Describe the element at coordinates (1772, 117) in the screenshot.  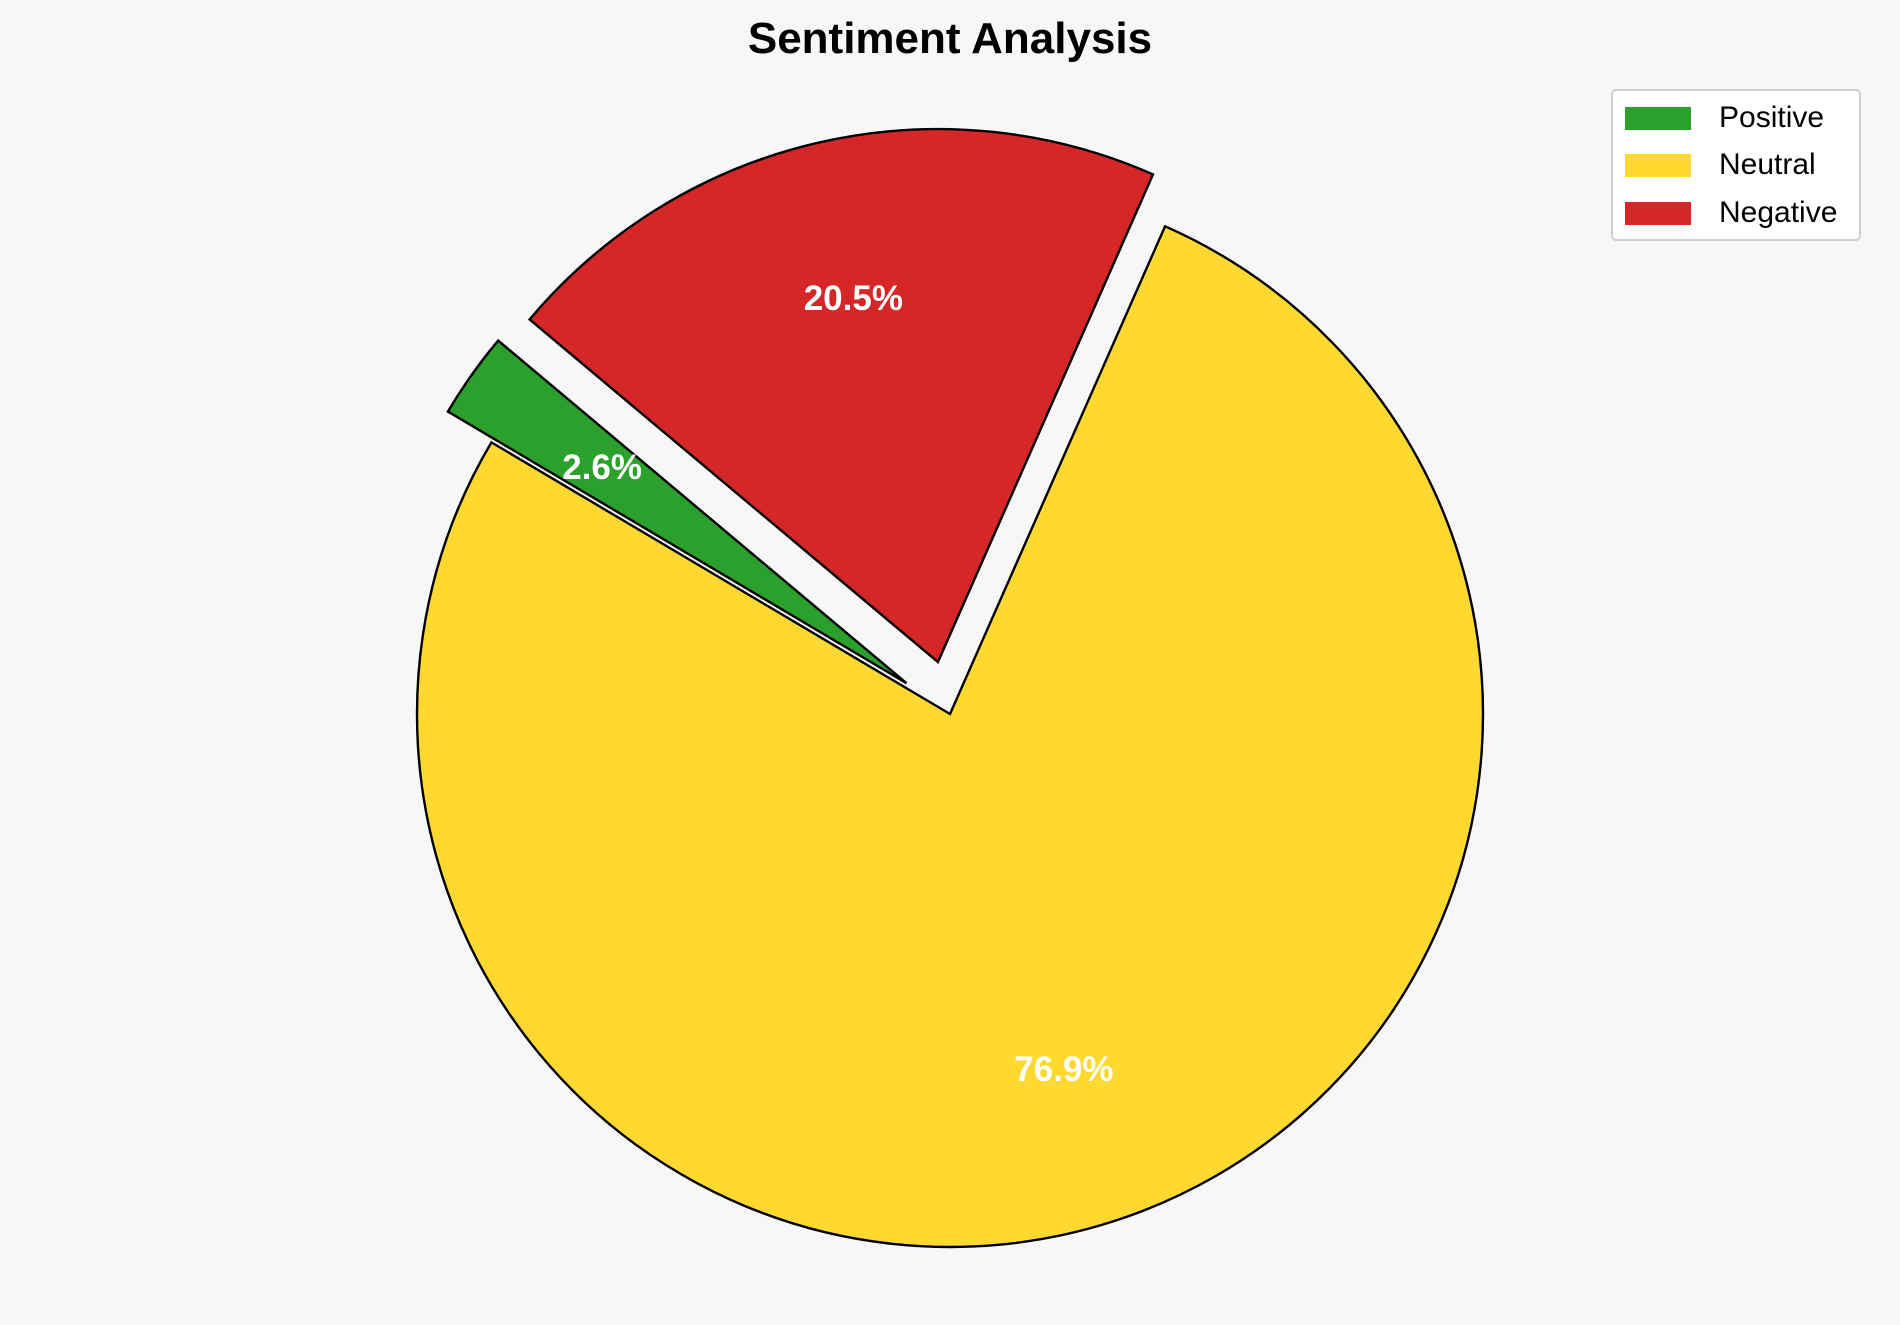
I see `legend-label-positive: Positive` at that location.